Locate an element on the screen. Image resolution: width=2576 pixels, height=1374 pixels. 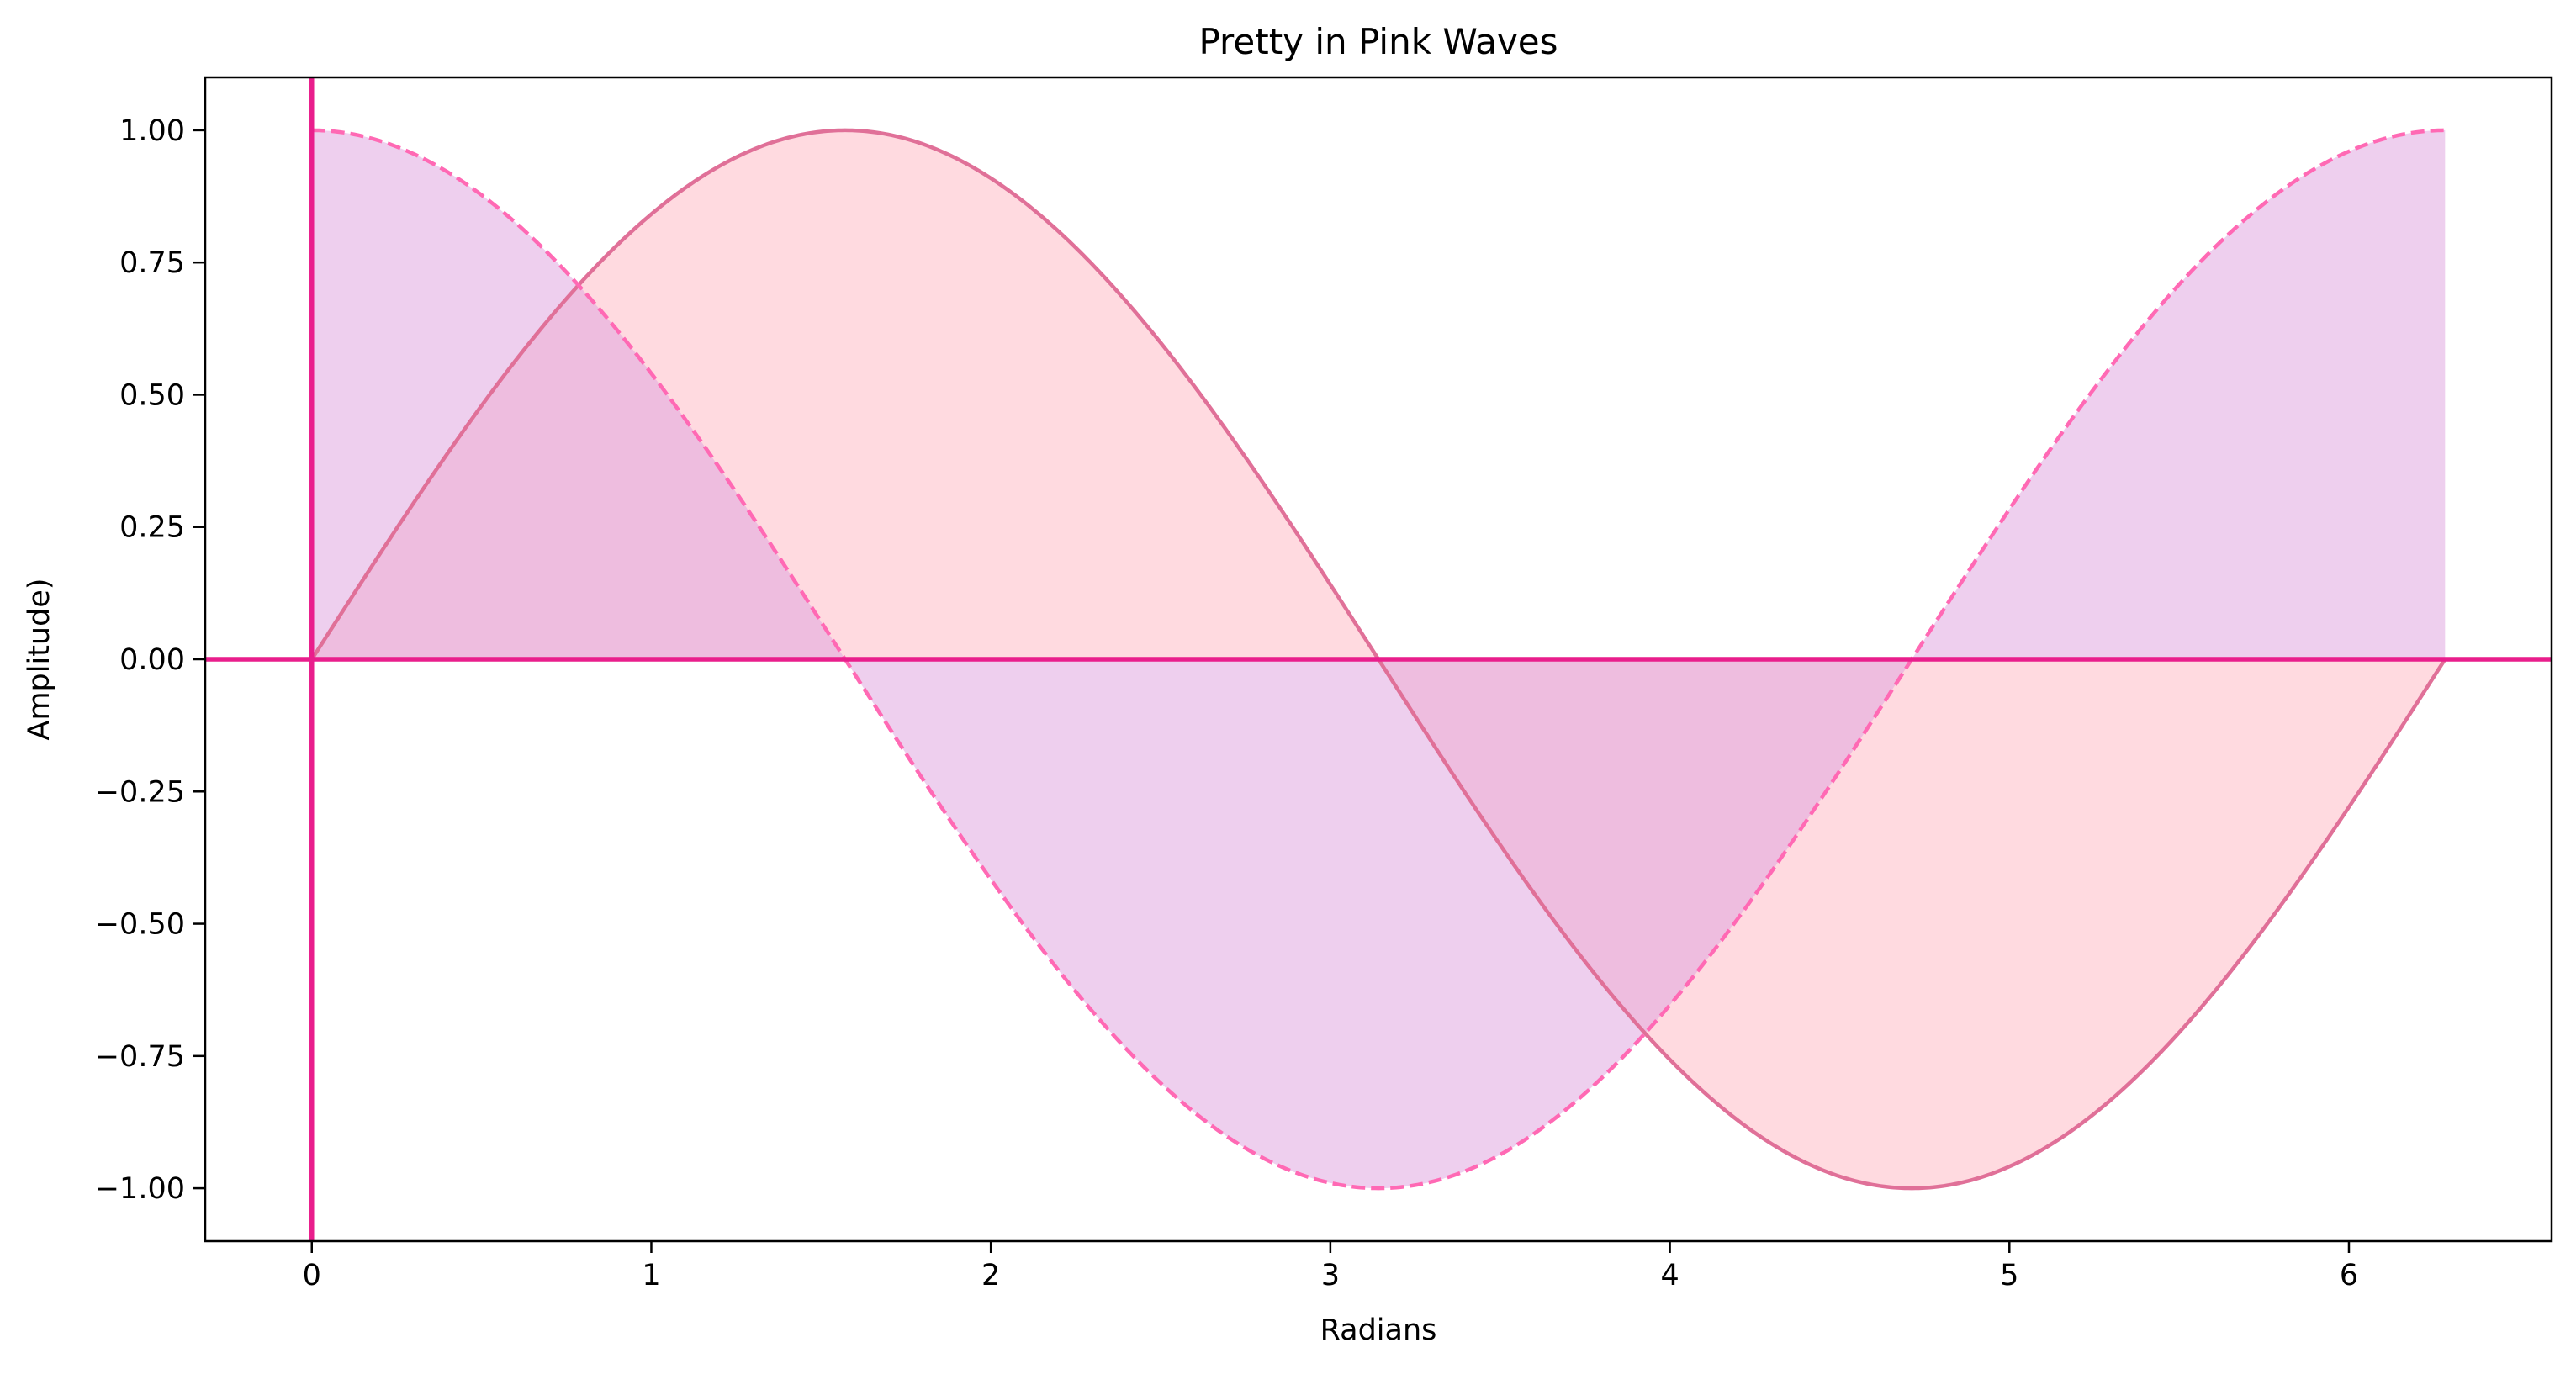
chart-title: Pretty in Pink Waves is located at coordinates (1378, 41).